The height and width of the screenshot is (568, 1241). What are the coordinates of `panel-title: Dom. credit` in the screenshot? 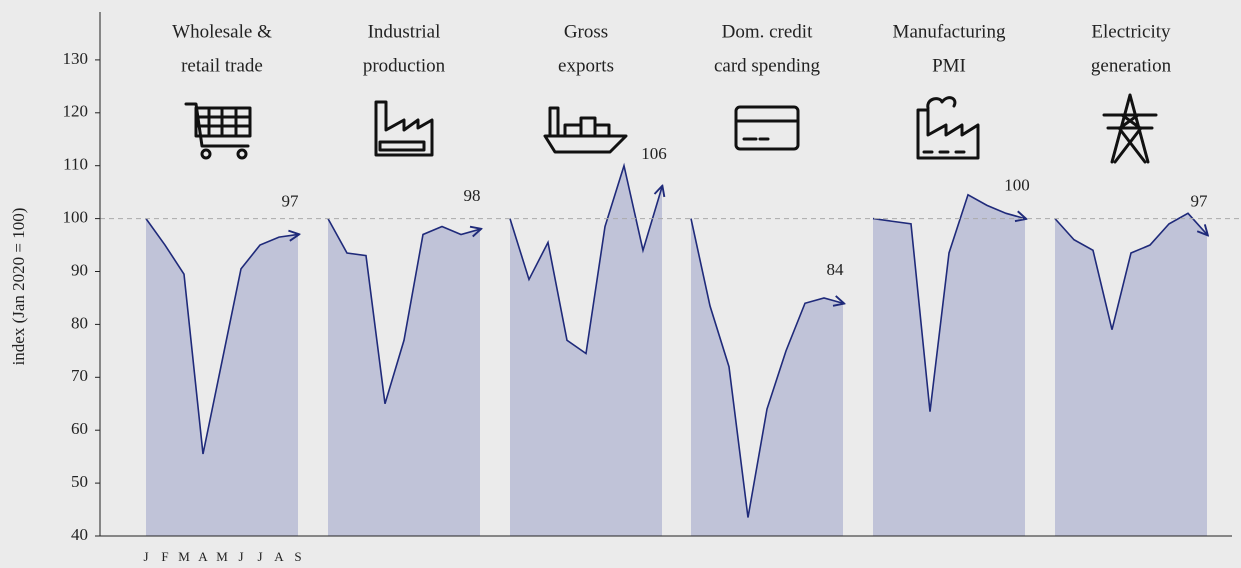 It's located at (767, 31).